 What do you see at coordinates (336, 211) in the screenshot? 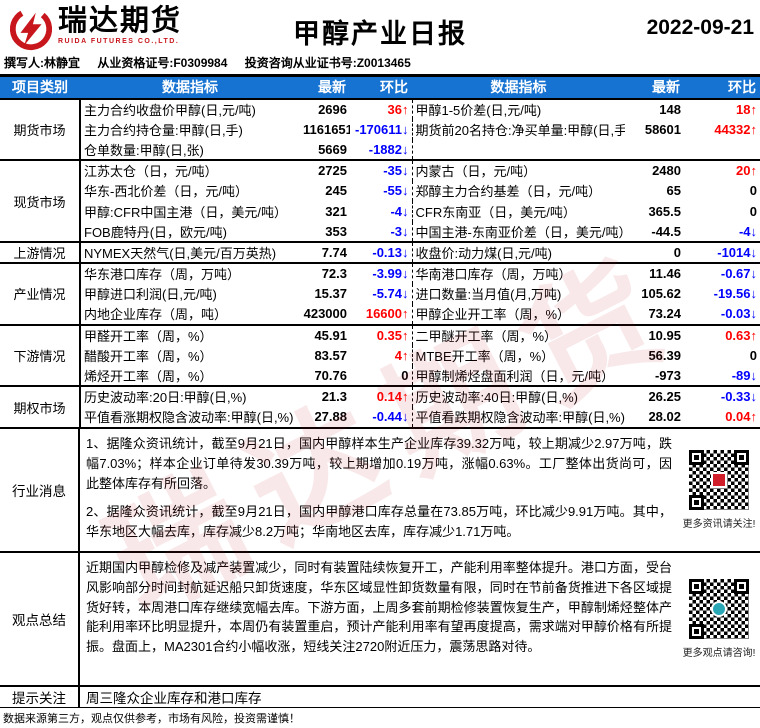
I see `latest-value: 321` at bounding box center [336, 211].